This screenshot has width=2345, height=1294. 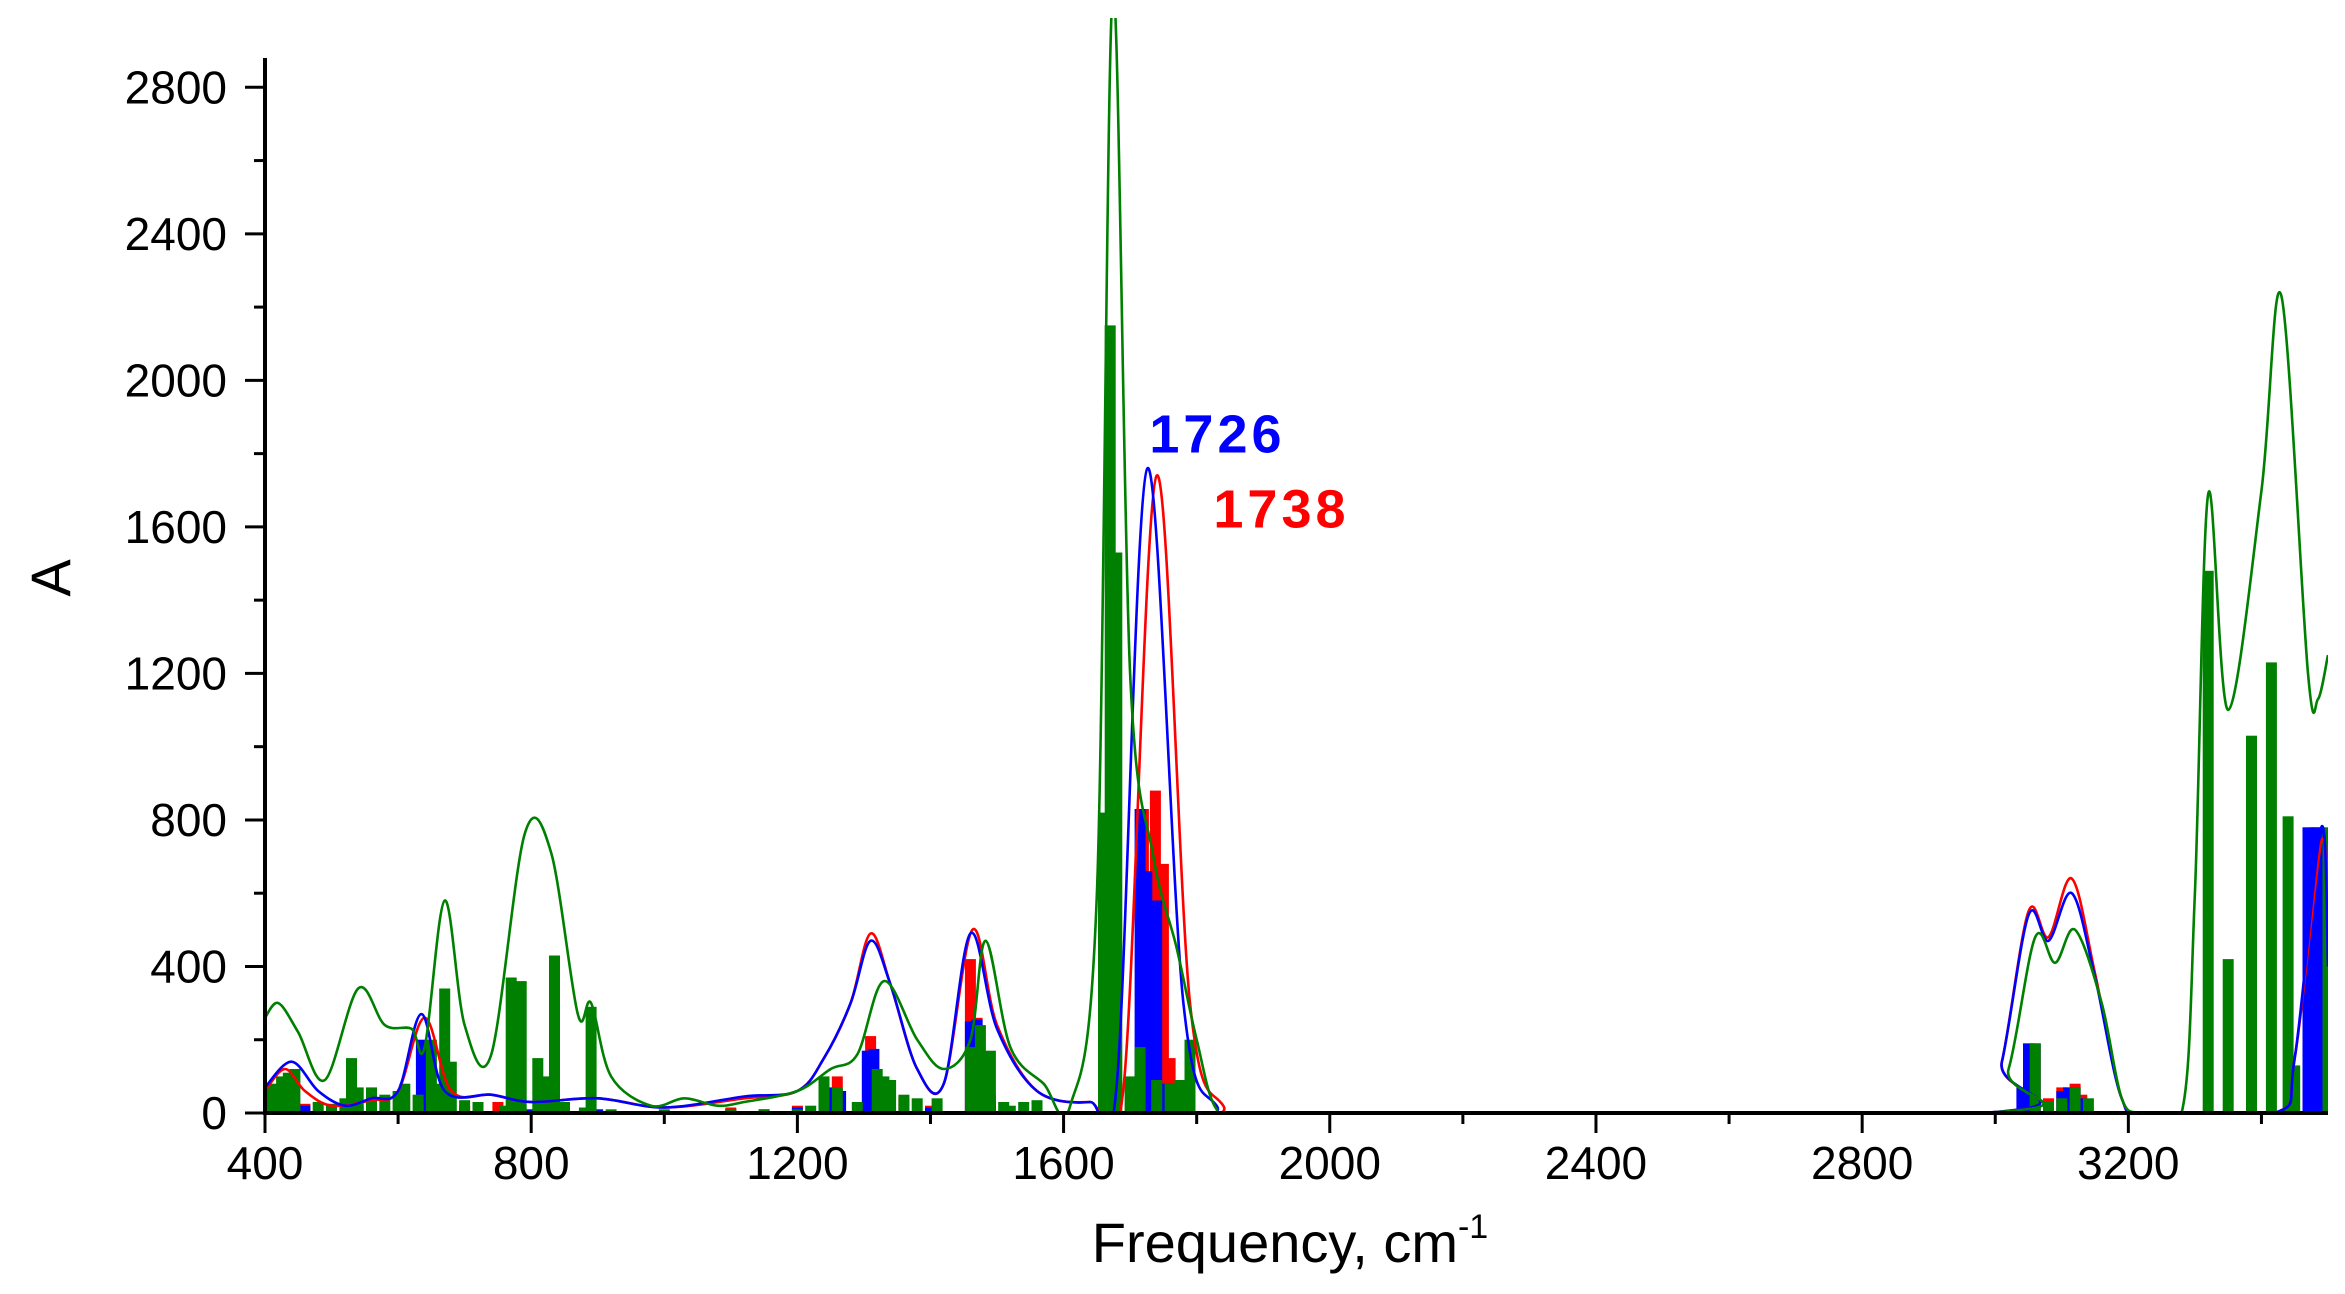 I want to click on y-tick-label: 1200, so click(x=176, y=673).